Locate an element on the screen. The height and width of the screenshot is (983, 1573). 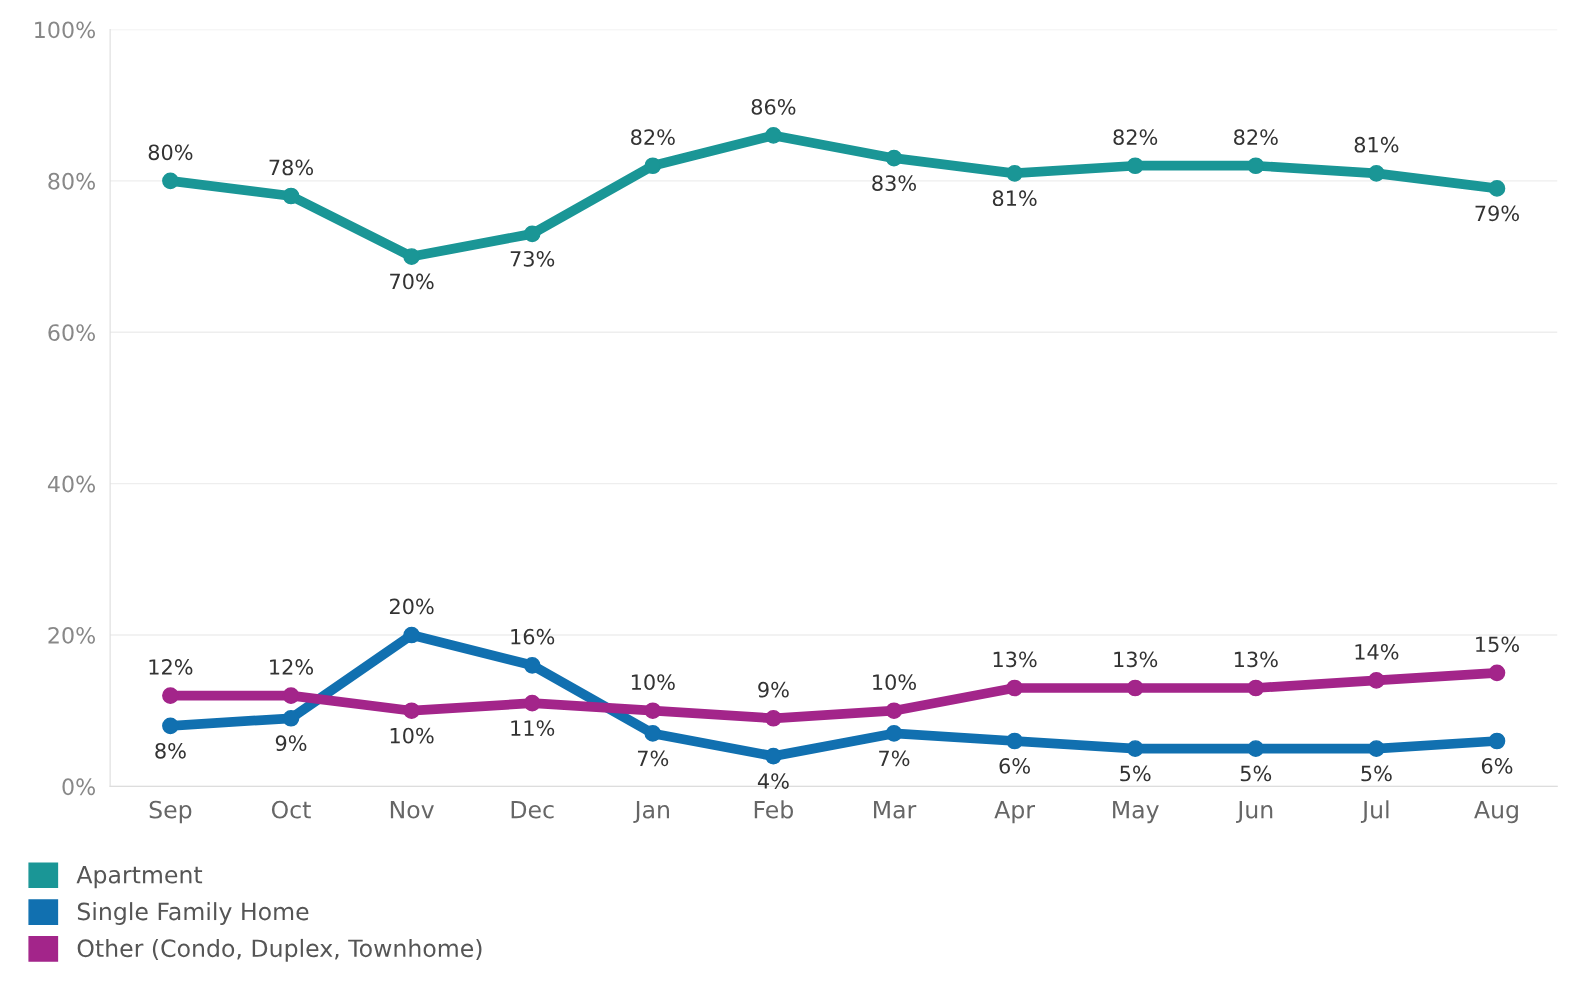
data-label: 80% is located at coordinates (170, 152).